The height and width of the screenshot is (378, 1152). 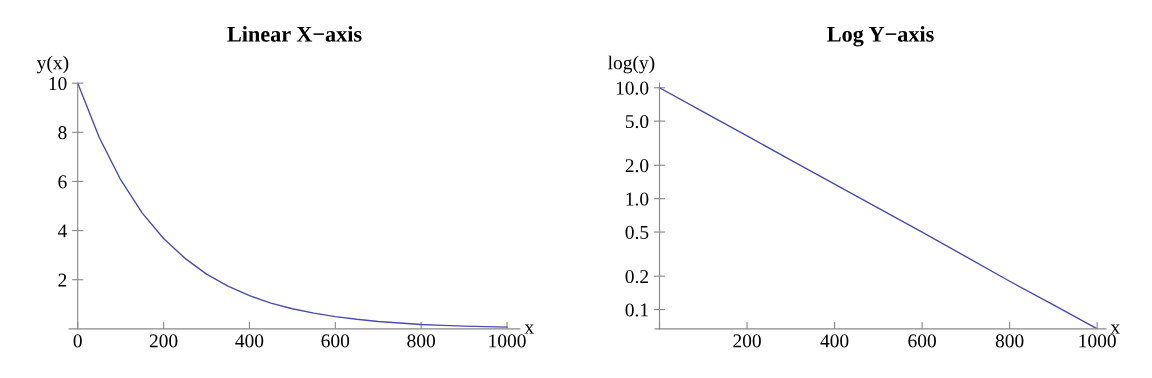 What do you see at coordinates (637, 166) in the screenshot?
I see `y-tick-label: 2.0` at bounding box center [637, 166].